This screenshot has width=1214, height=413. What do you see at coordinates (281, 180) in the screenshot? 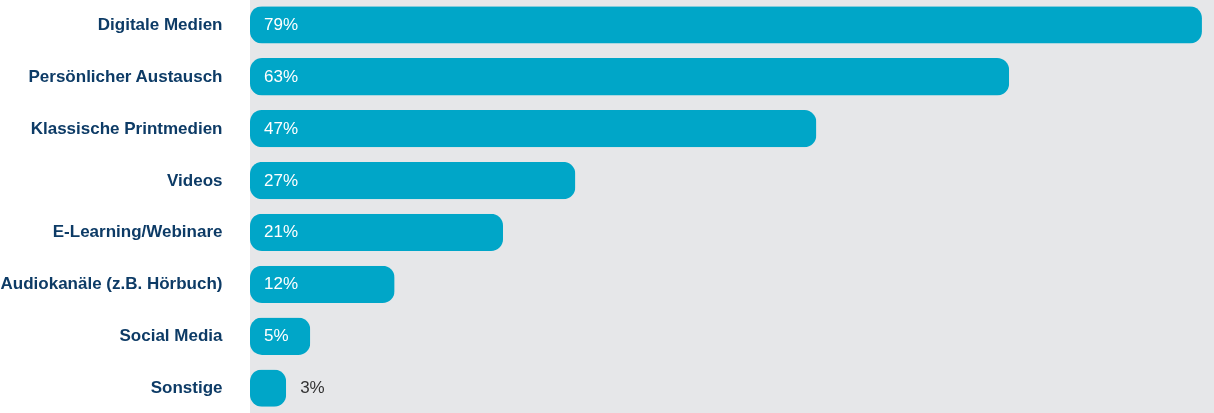
I see `data-label: 27%` at bounding box center [281, 180].